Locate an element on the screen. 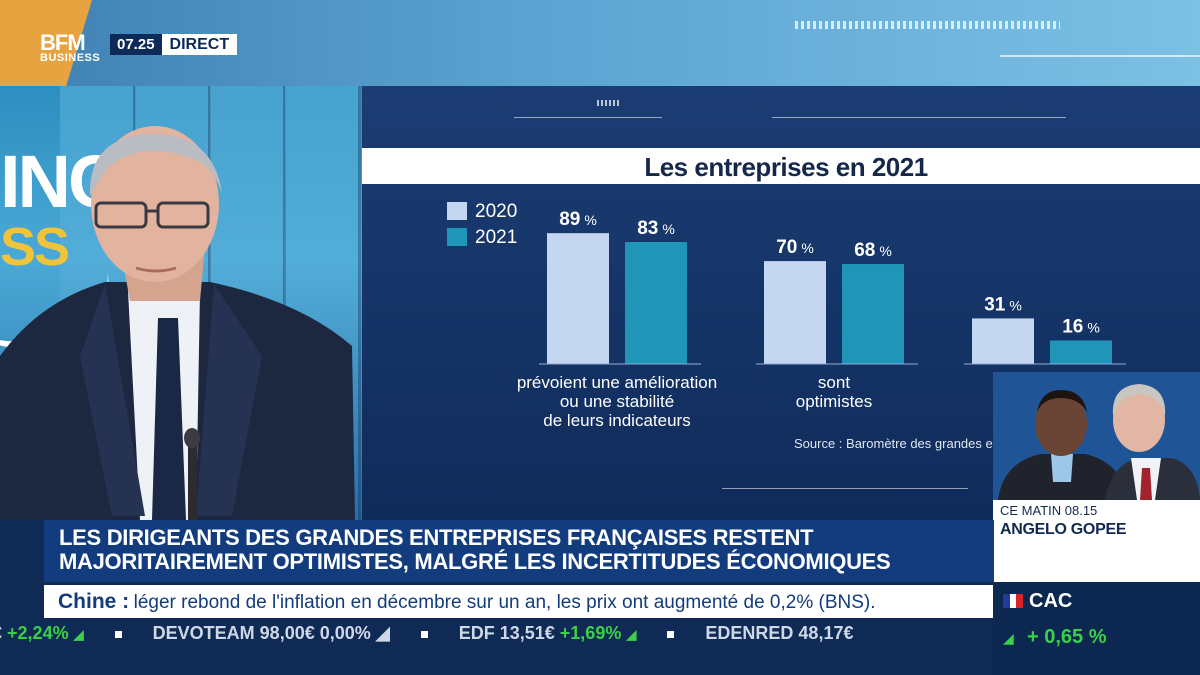 This screenshot has height=675, width=1200. guest-preview is located at coordinates (1096, 436).